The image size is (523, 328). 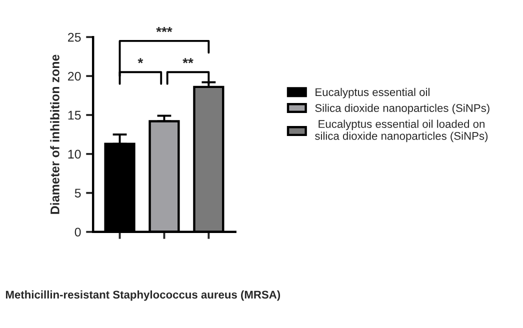 I want to click on y-tick-label: 20, so click(x=74, y=76).